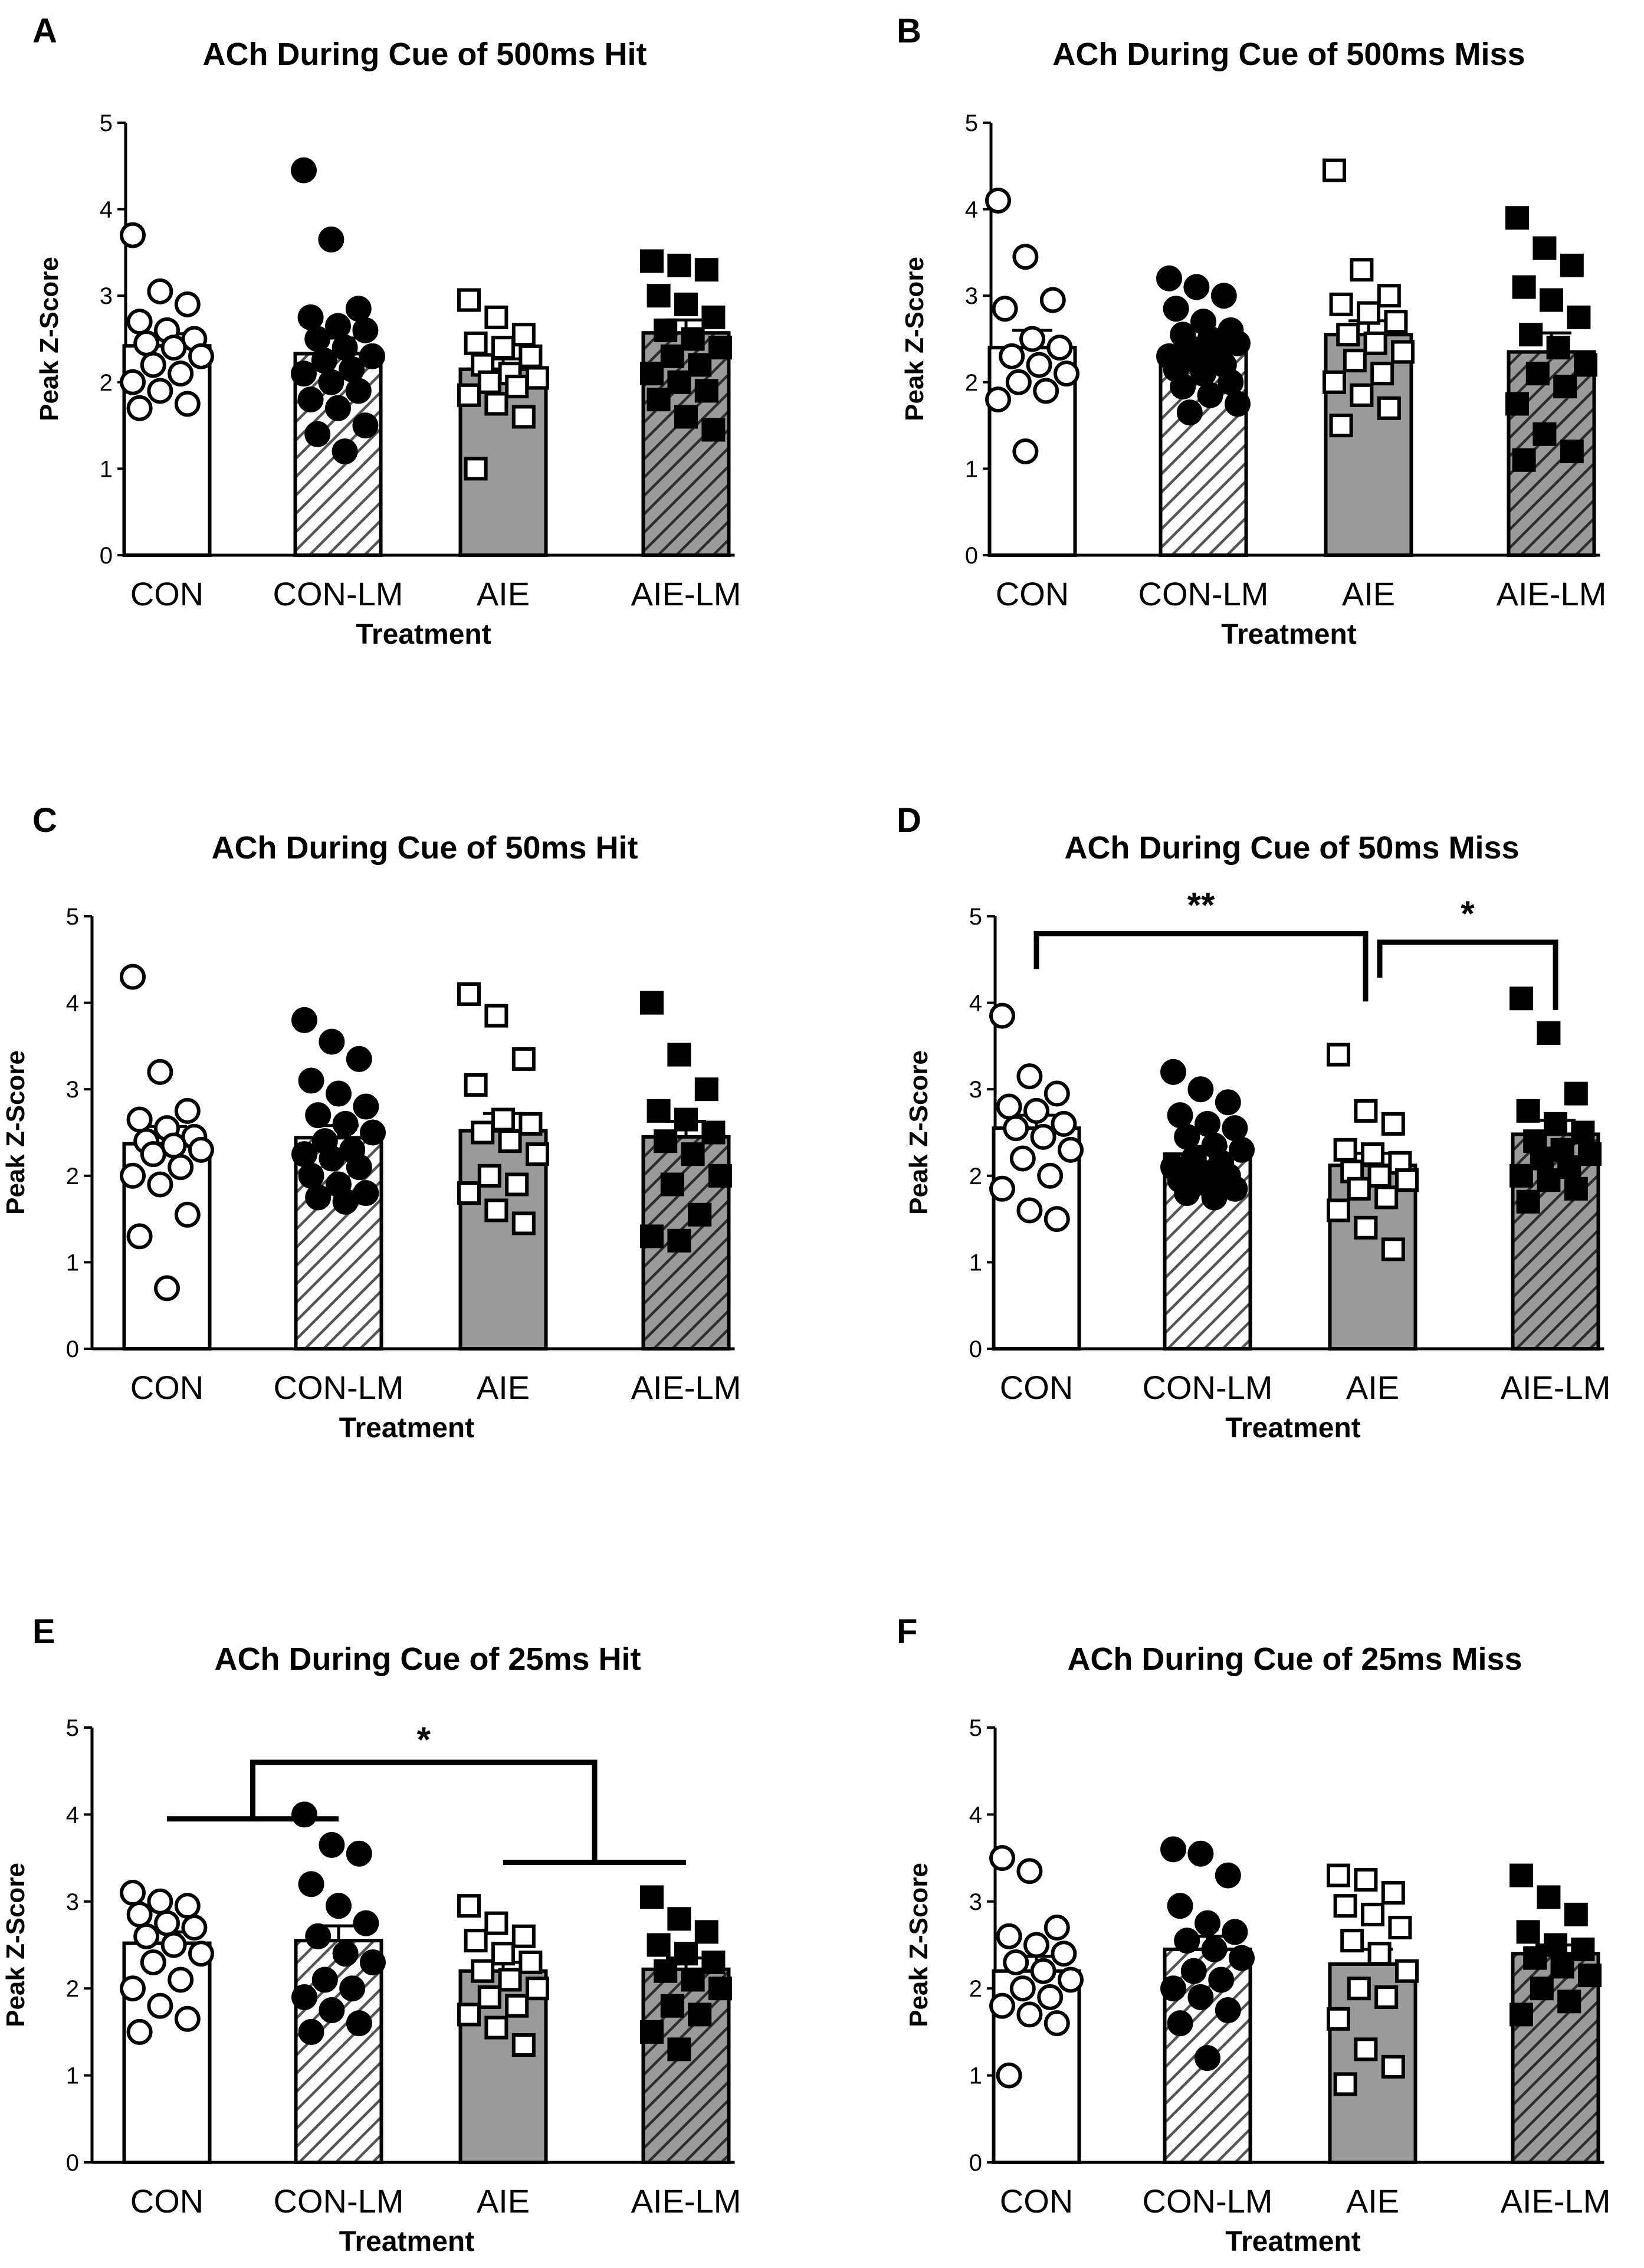 Image resolution: width=1644 pixels, height=2268 pixels. I want to click on significance-marker: *, so click(1468, 913).